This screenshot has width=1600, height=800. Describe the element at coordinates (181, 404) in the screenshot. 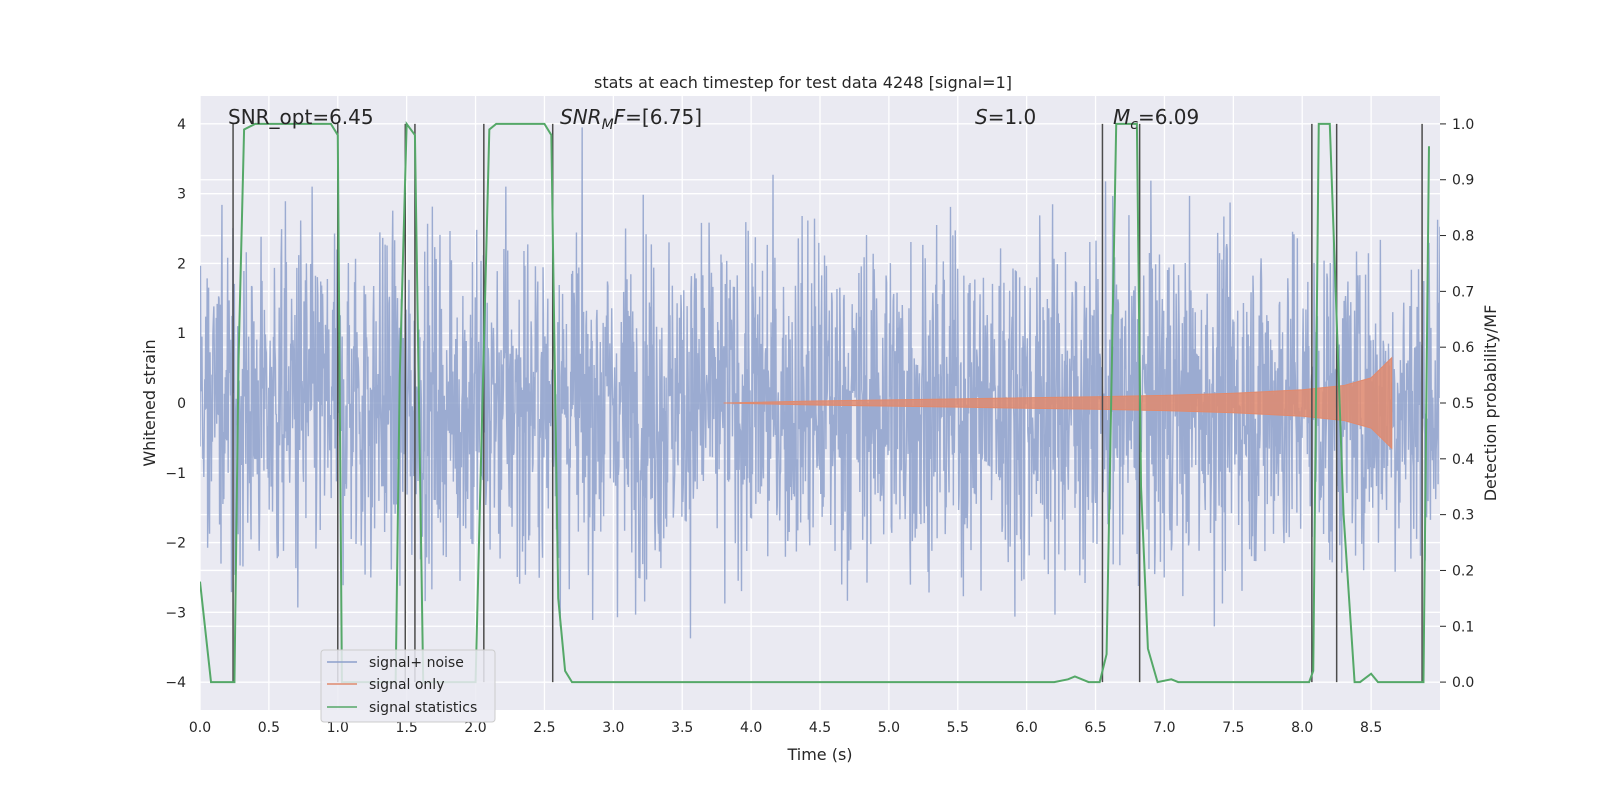

I see `y-left-tick-label-4: 0` at that location.